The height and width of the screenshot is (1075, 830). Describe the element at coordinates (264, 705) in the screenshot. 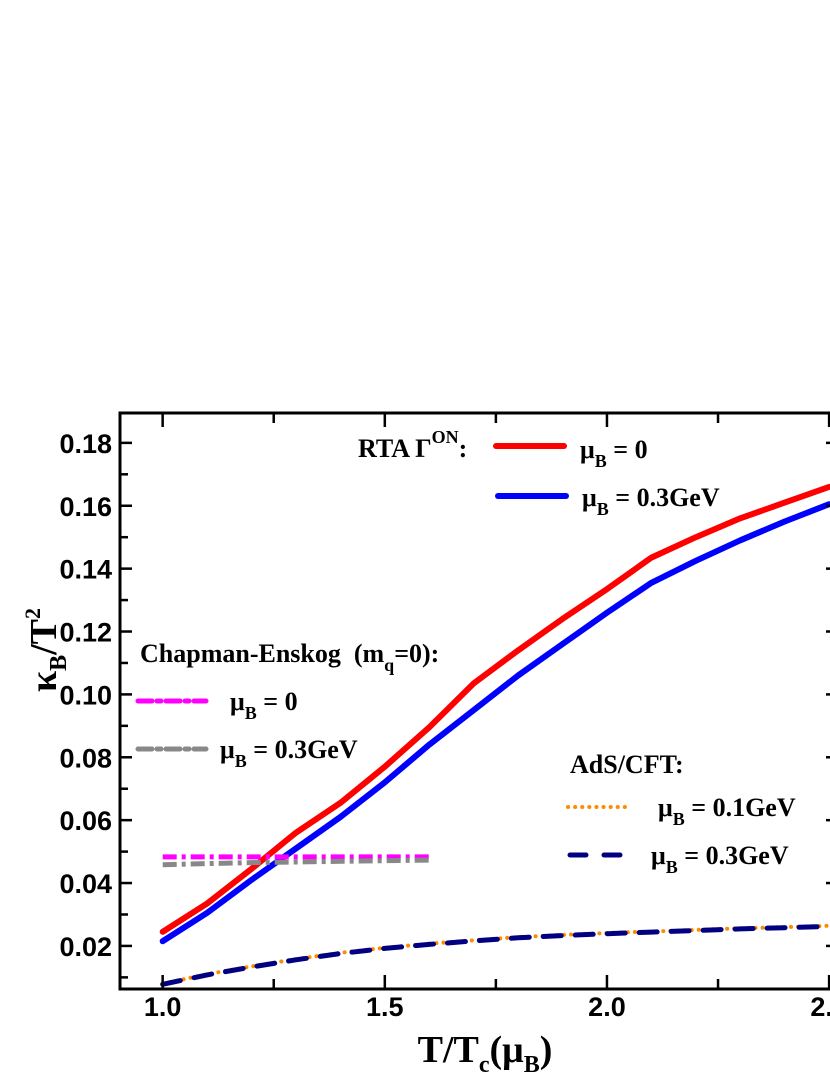

I see `legend-label-ce-0: μB = 0` at that location.